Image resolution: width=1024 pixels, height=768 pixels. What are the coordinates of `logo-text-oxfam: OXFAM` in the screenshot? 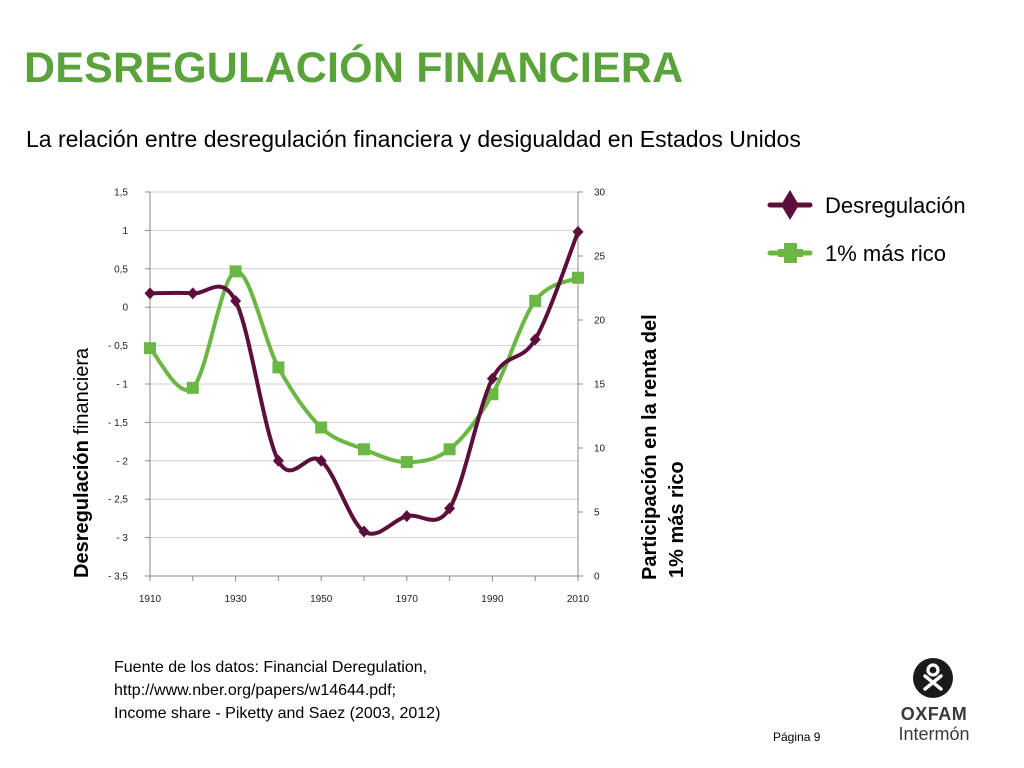 It's located at (934, 714).